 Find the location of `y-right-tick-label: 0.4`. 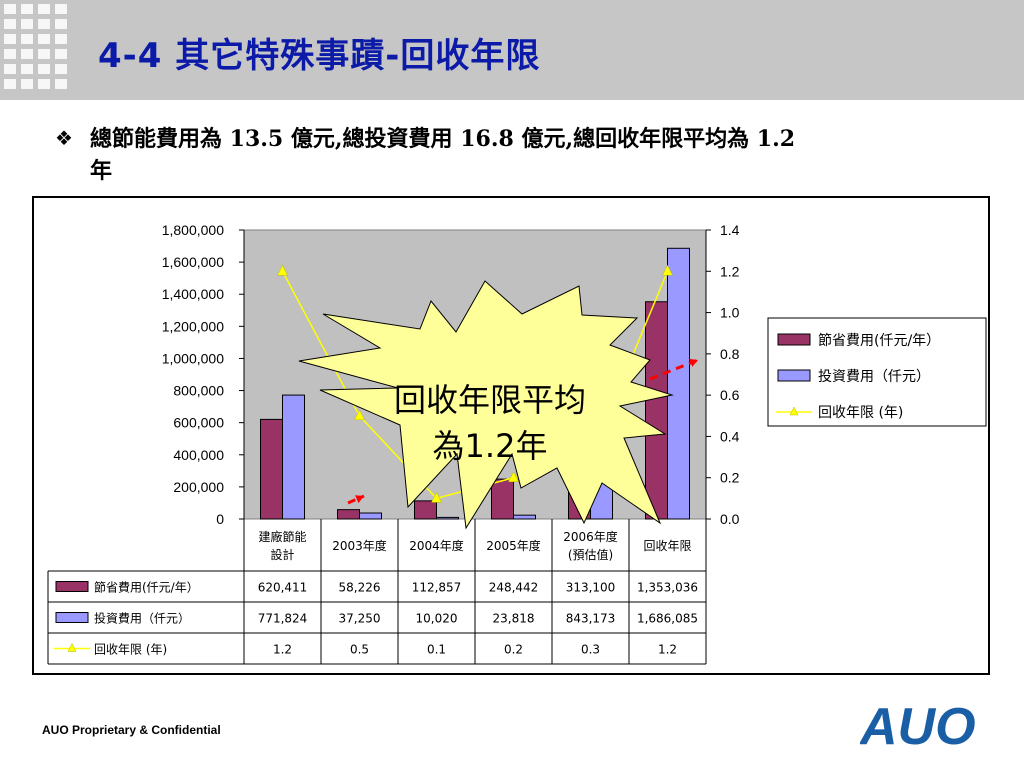

y-right-tick-label: 0.4 is located at coordinates (730, 436).